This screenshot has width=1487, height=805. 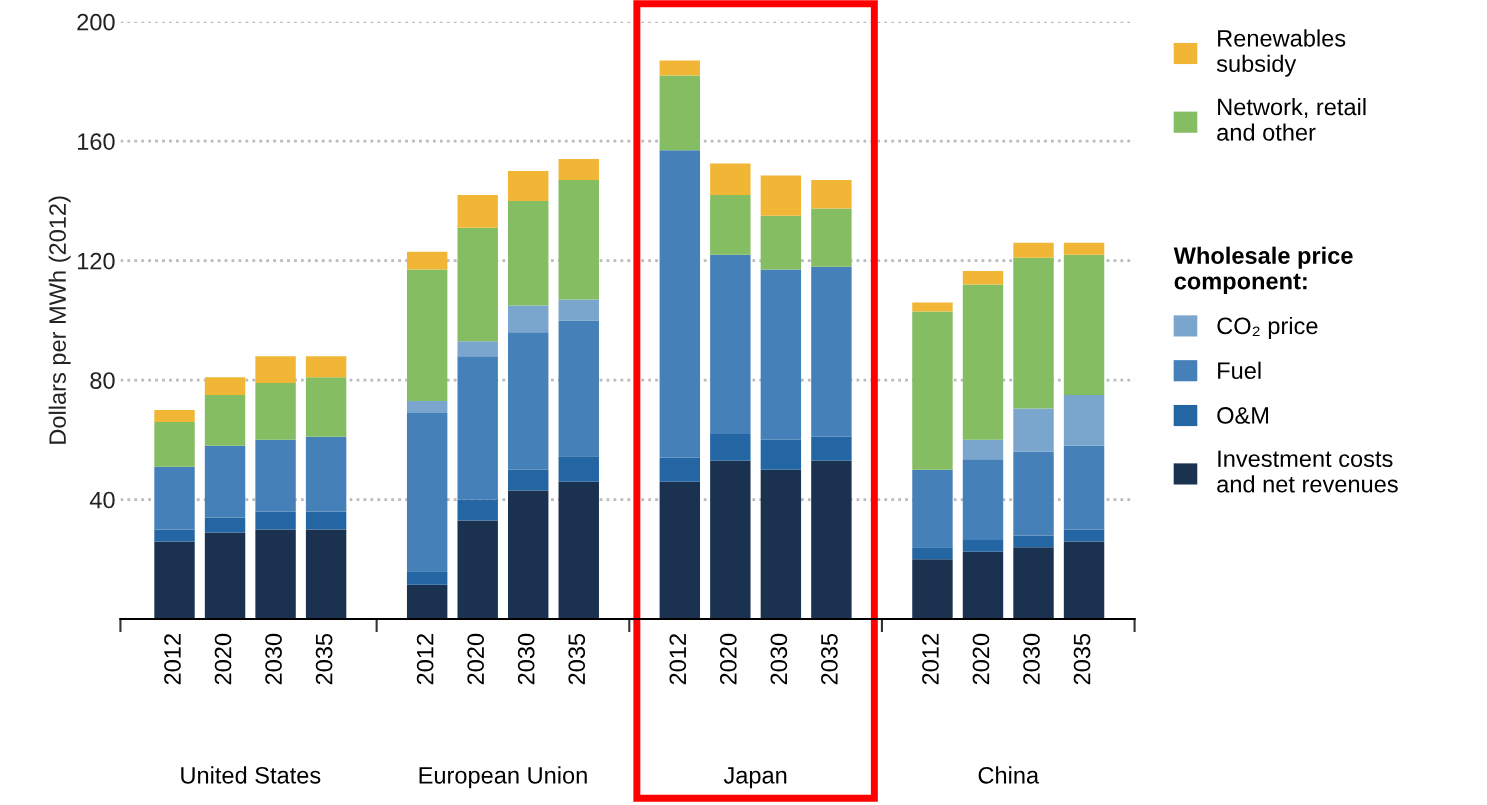 I want to click on legend-label: Network, retail and other, so click(x=1291, y=119).